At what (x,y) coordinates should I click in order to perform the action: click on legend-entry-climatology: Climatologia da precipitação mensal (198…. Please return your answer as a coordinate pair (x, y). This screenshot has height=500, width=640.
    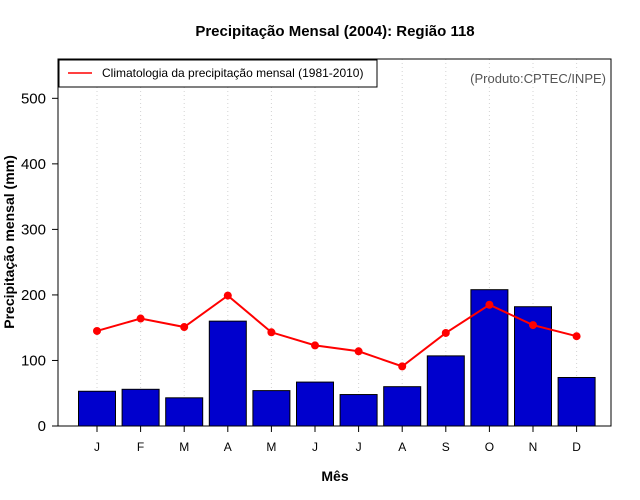
    Looking at the image, I should click on (232, 73).